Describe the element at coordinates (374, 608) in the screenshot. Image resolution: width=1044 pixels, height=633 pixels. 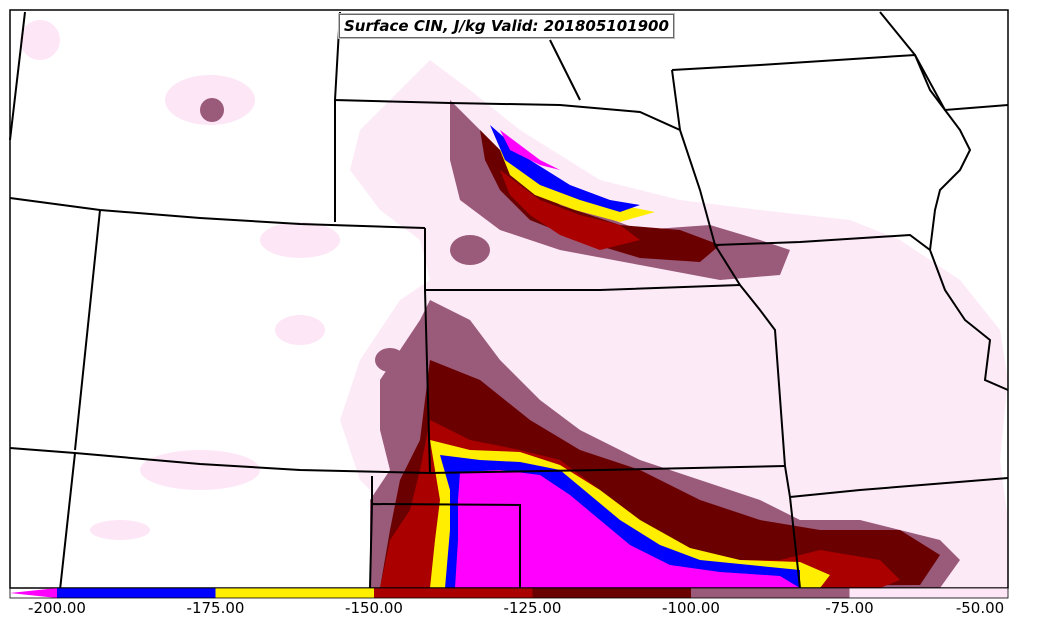
I see `colorbar-tick-label: -150.00` at that location.